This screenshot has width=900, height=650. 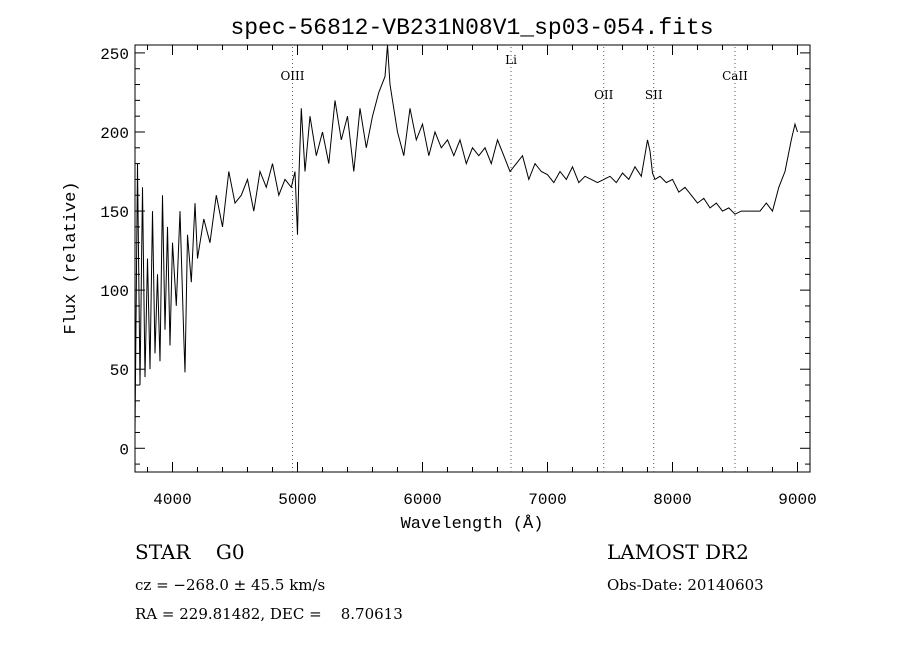 I want to click on y-tick-label: 50, so click(x=119, y=371).